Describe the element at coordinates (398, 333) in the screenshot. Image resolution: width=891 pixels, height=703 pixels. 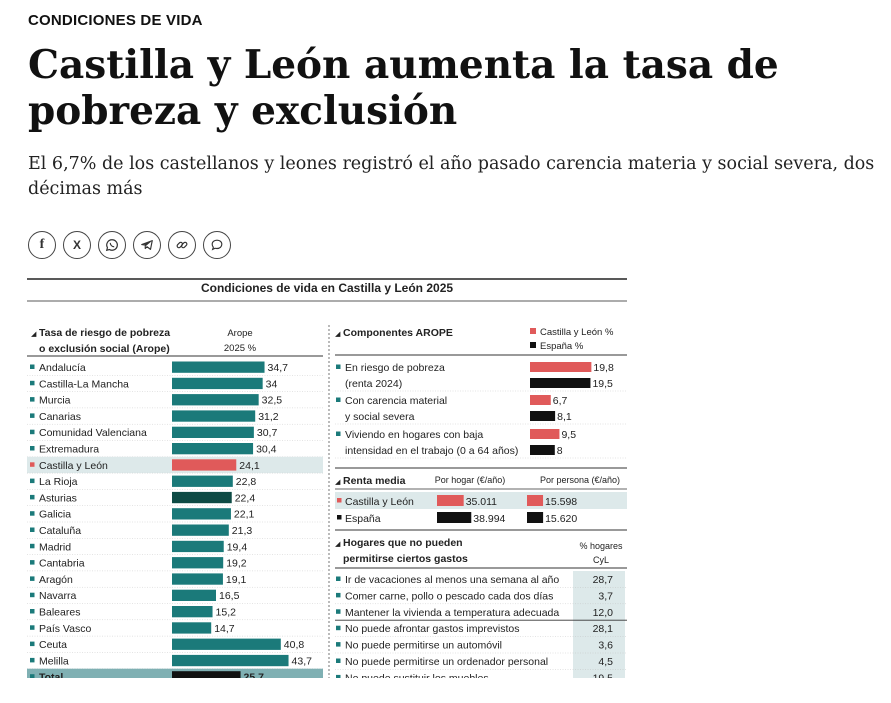
I see `panel-title: Componentes AROPE` at that location.